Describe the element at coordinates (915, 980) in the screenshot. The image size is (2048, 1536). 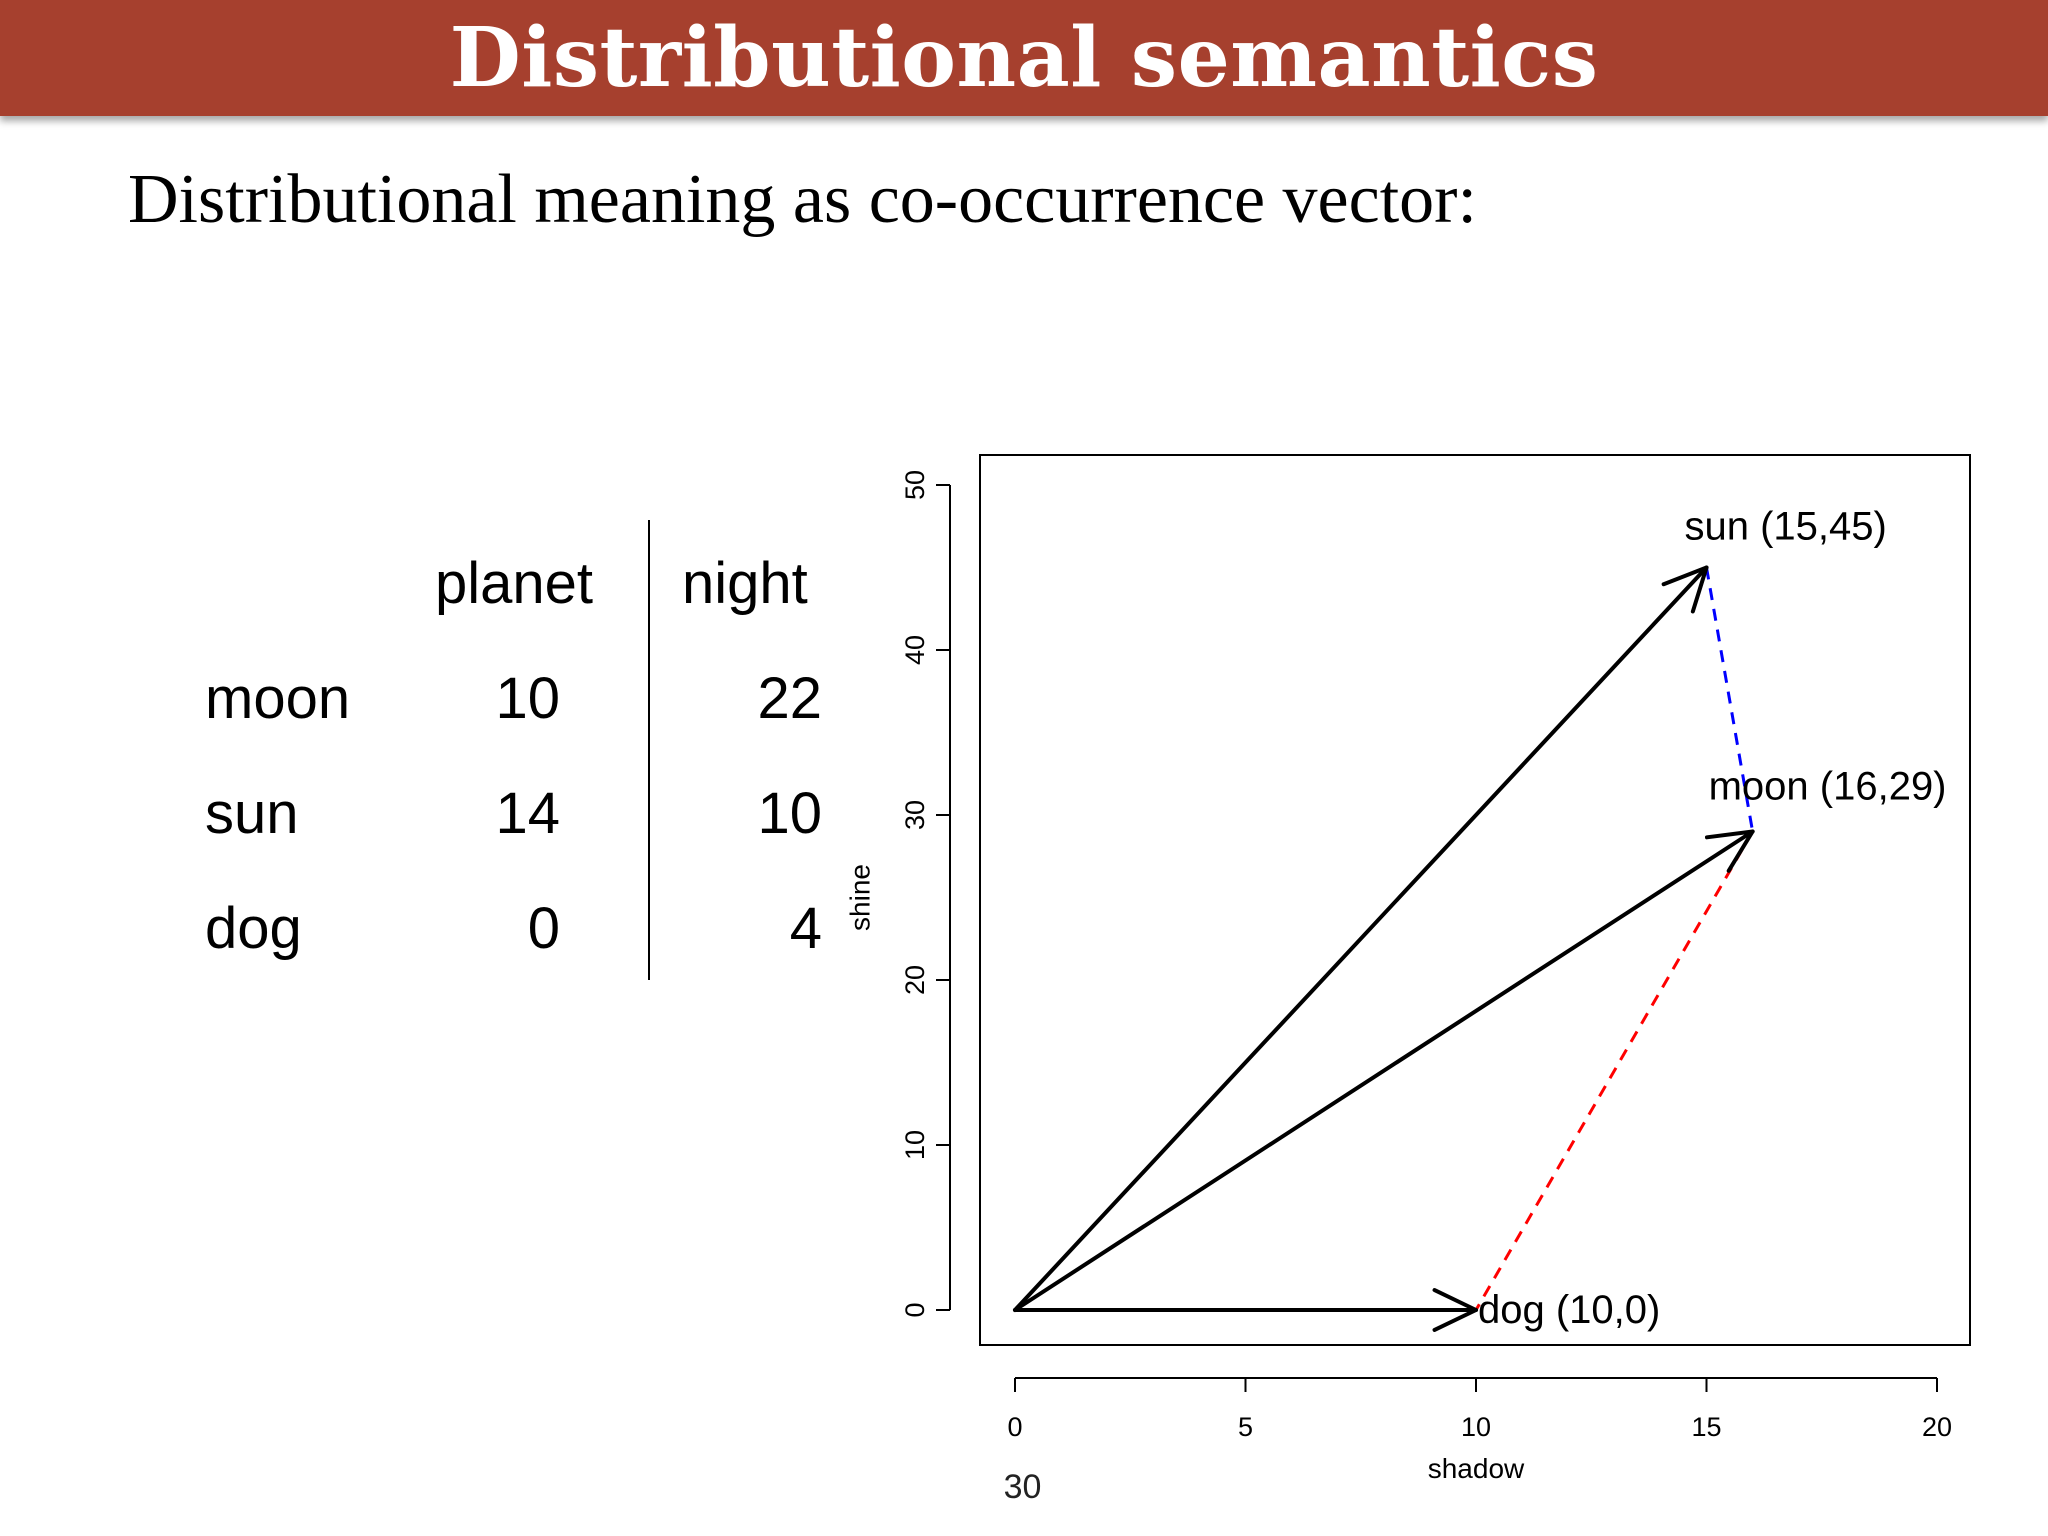
I see `y-tick-label: 20` at that location.